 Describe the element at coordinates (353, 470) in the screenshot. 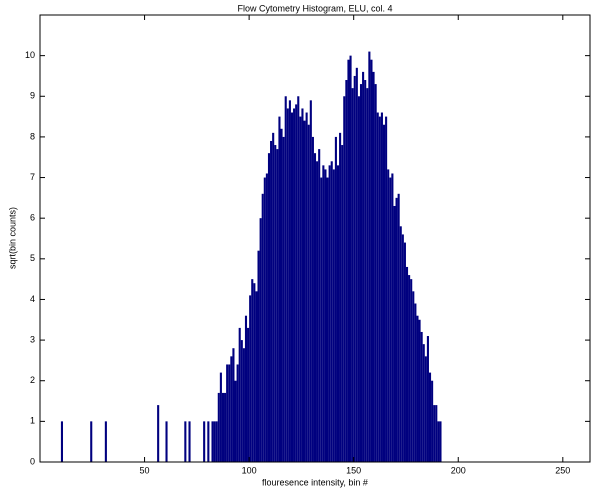

I see `x-tick-label: 150` at that location.